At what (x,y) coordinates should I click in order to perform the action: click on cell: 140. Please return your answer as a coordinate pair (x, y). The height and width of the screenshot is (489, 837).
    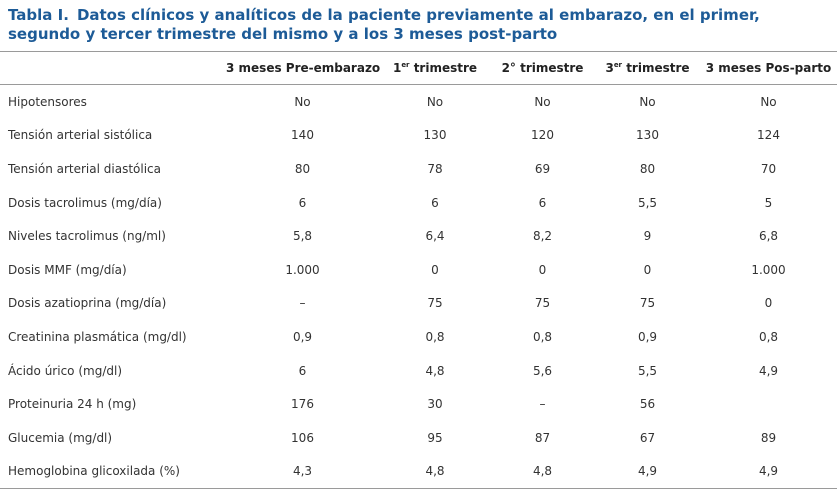
    Looking at the image, I should click on (302, 135).